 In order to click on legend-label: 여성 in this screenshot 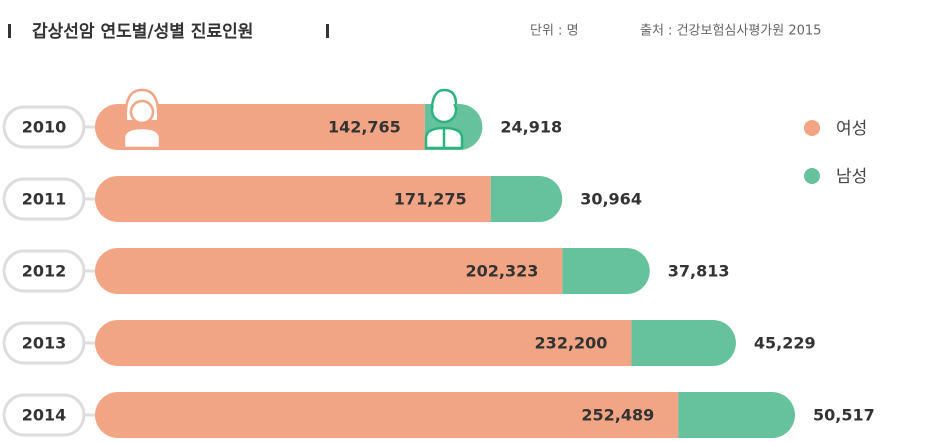, I will do `click(851, 129)`.